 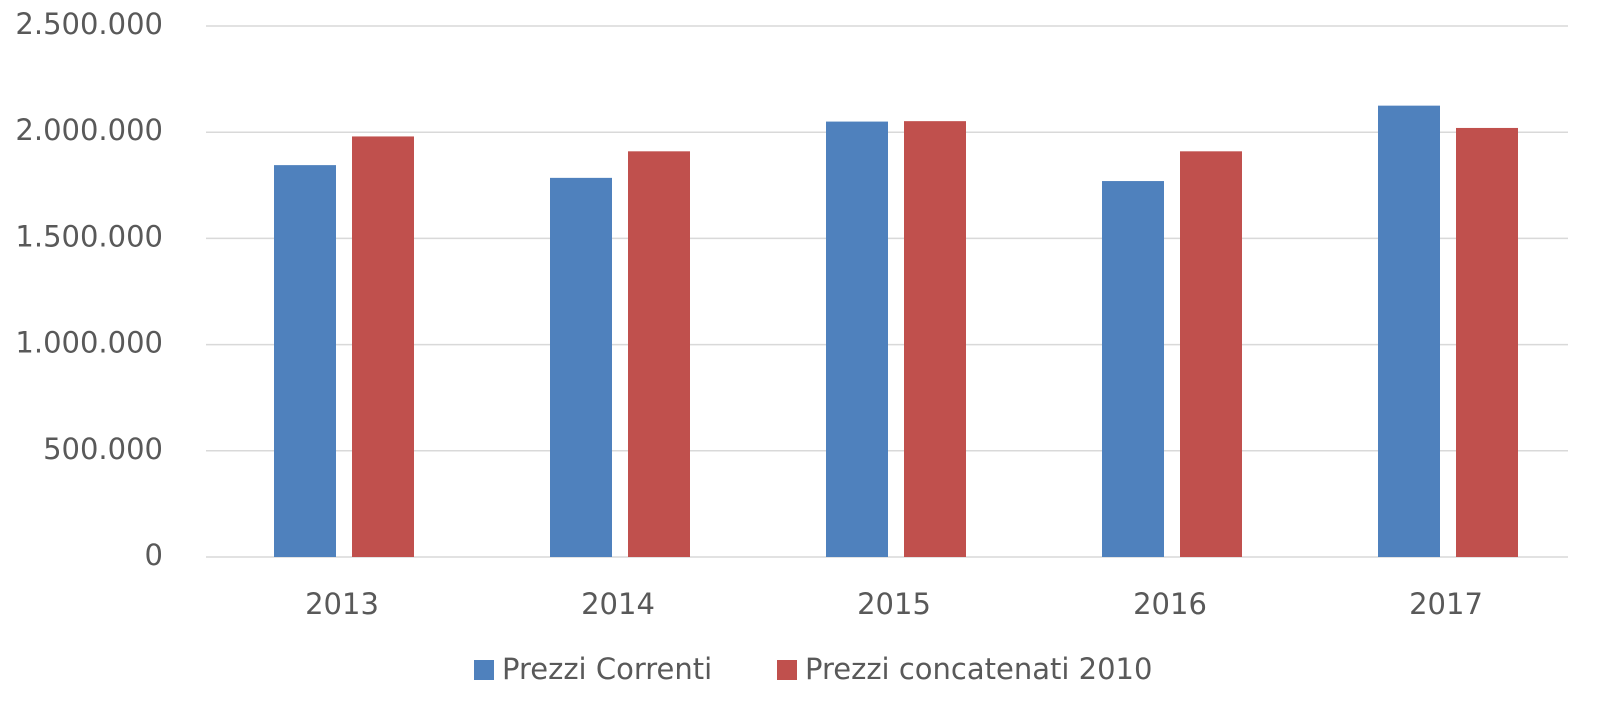 What do you see at coordinates (618, 604) in the screenshot?
I see `x-tick-label: 2014` at bounding box center [618, 604].